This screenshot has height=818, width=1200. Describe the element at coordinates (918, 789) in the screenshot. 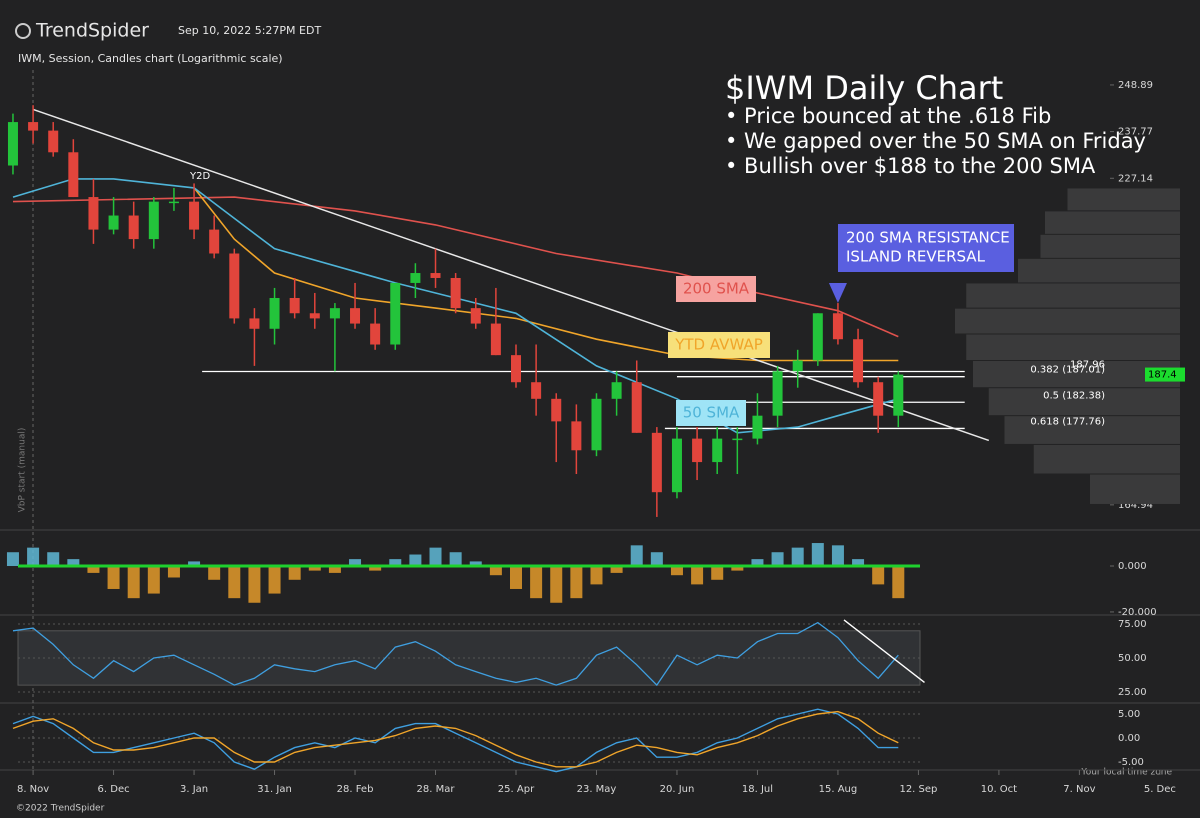

I see `x-tick-label: 12. Sep` at that location.